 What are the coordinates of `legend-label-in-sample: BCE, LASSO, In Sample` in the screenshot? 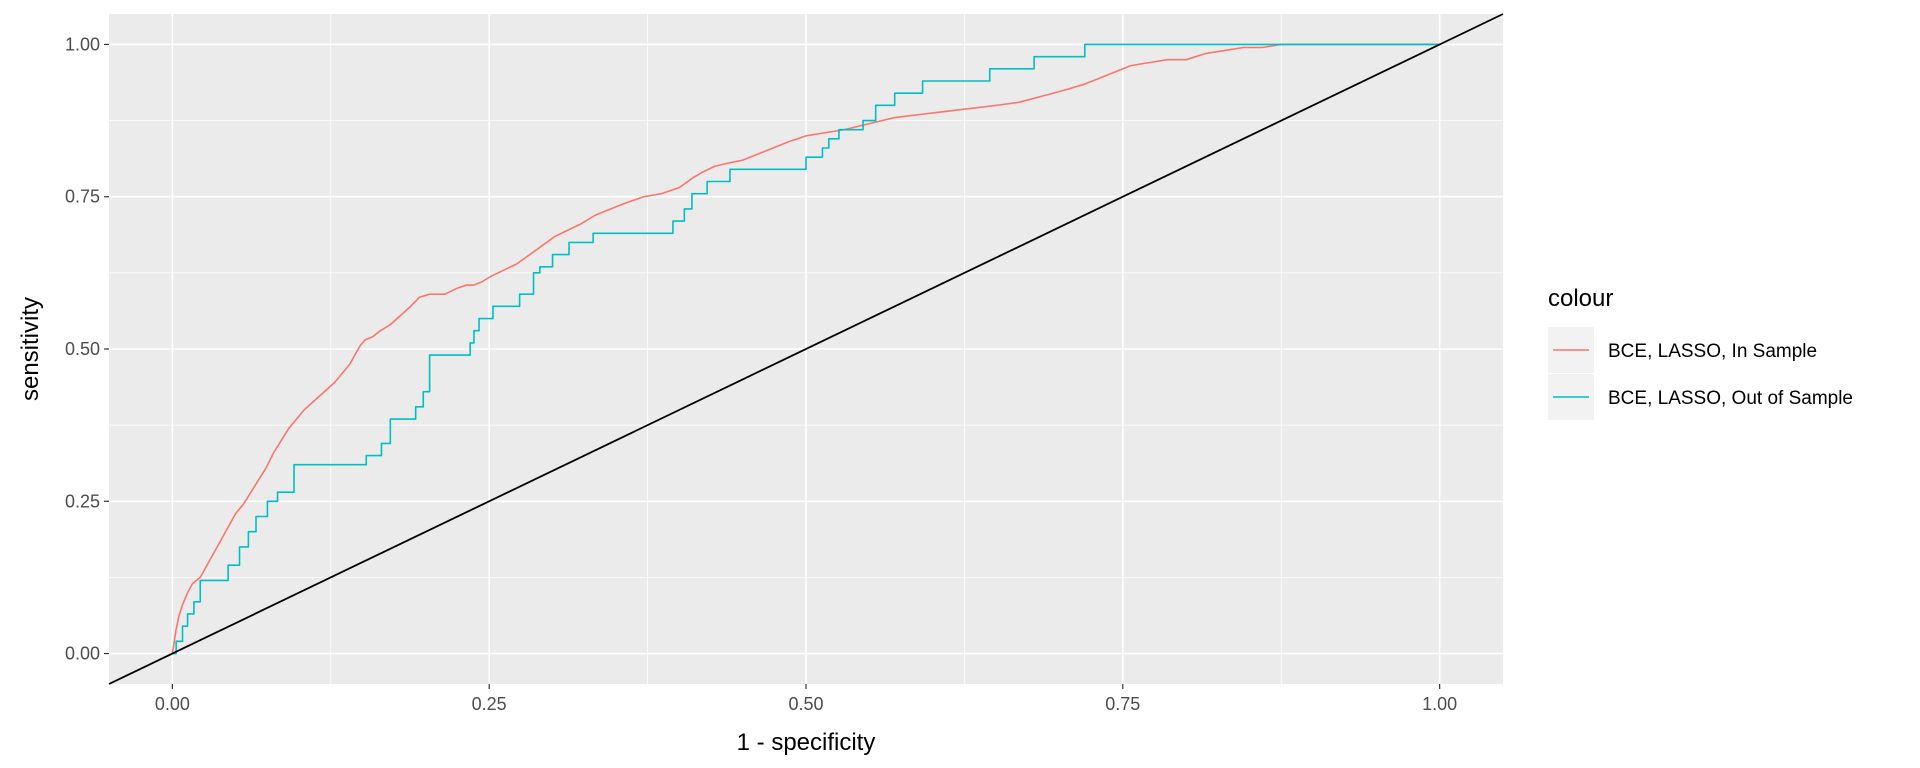 It's located at (1712, 351).